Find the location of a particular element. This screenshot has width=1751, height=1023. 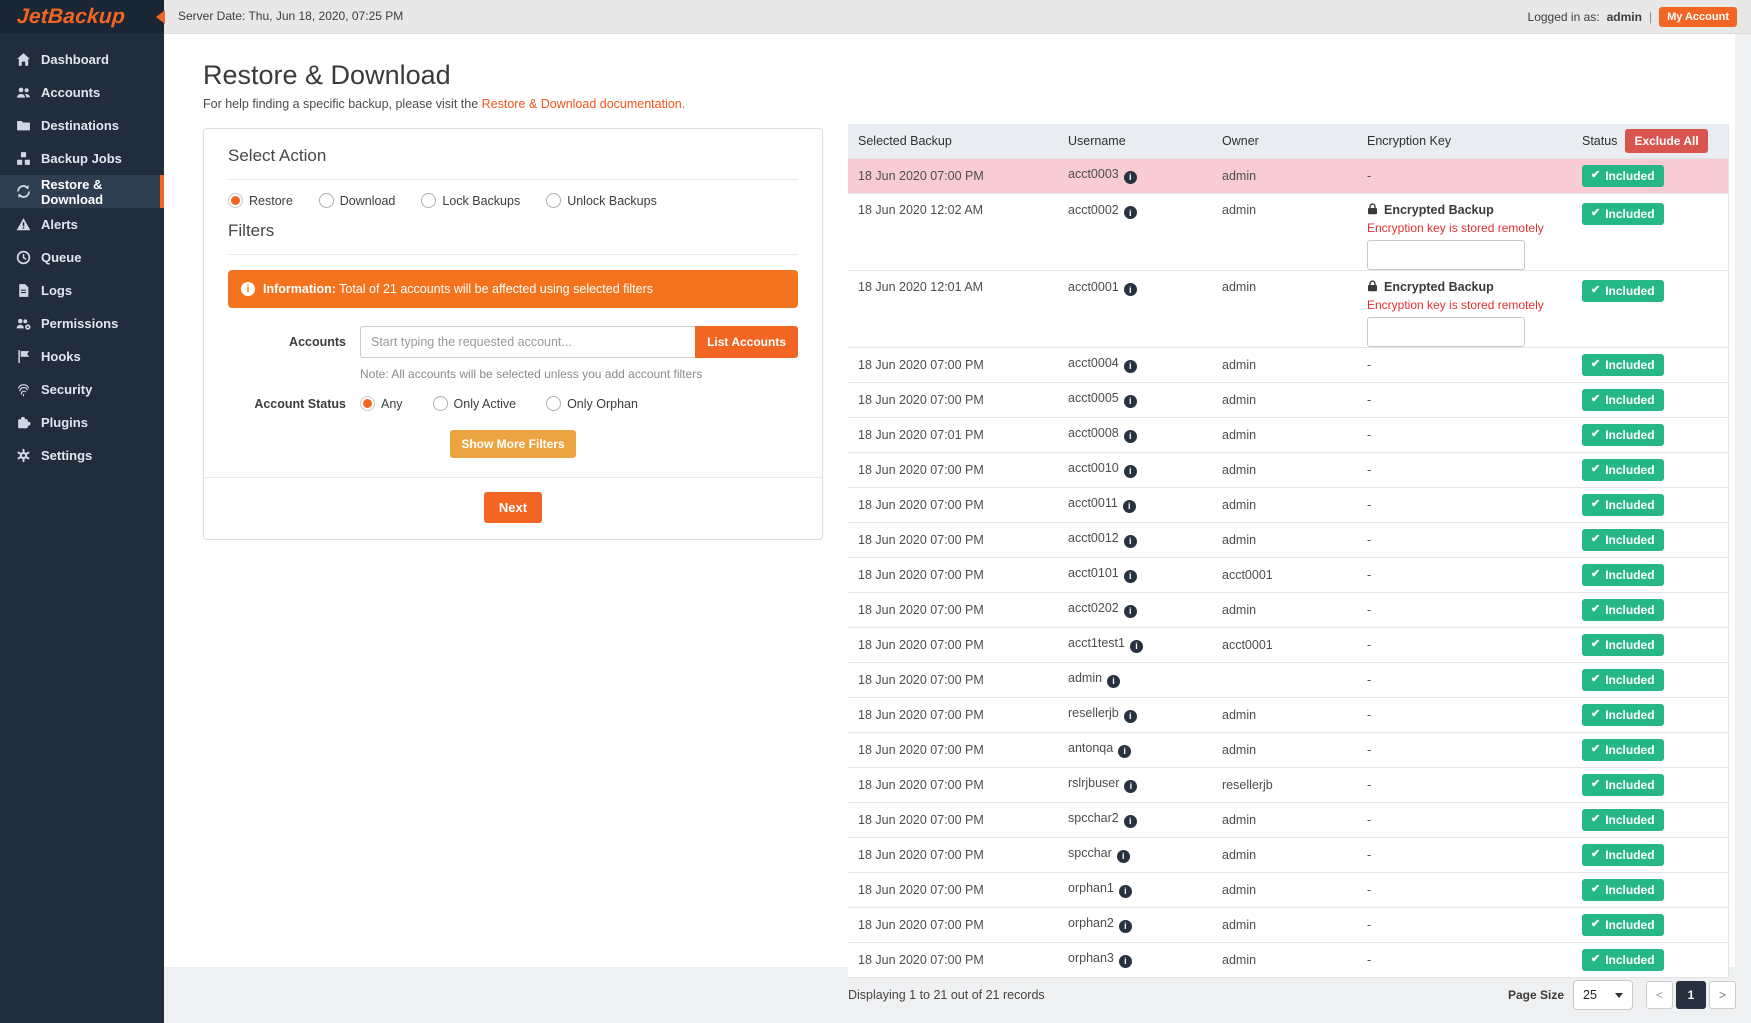

action-radio-unlock-backups: Unlock Backups is located at coordinates (601, 200).